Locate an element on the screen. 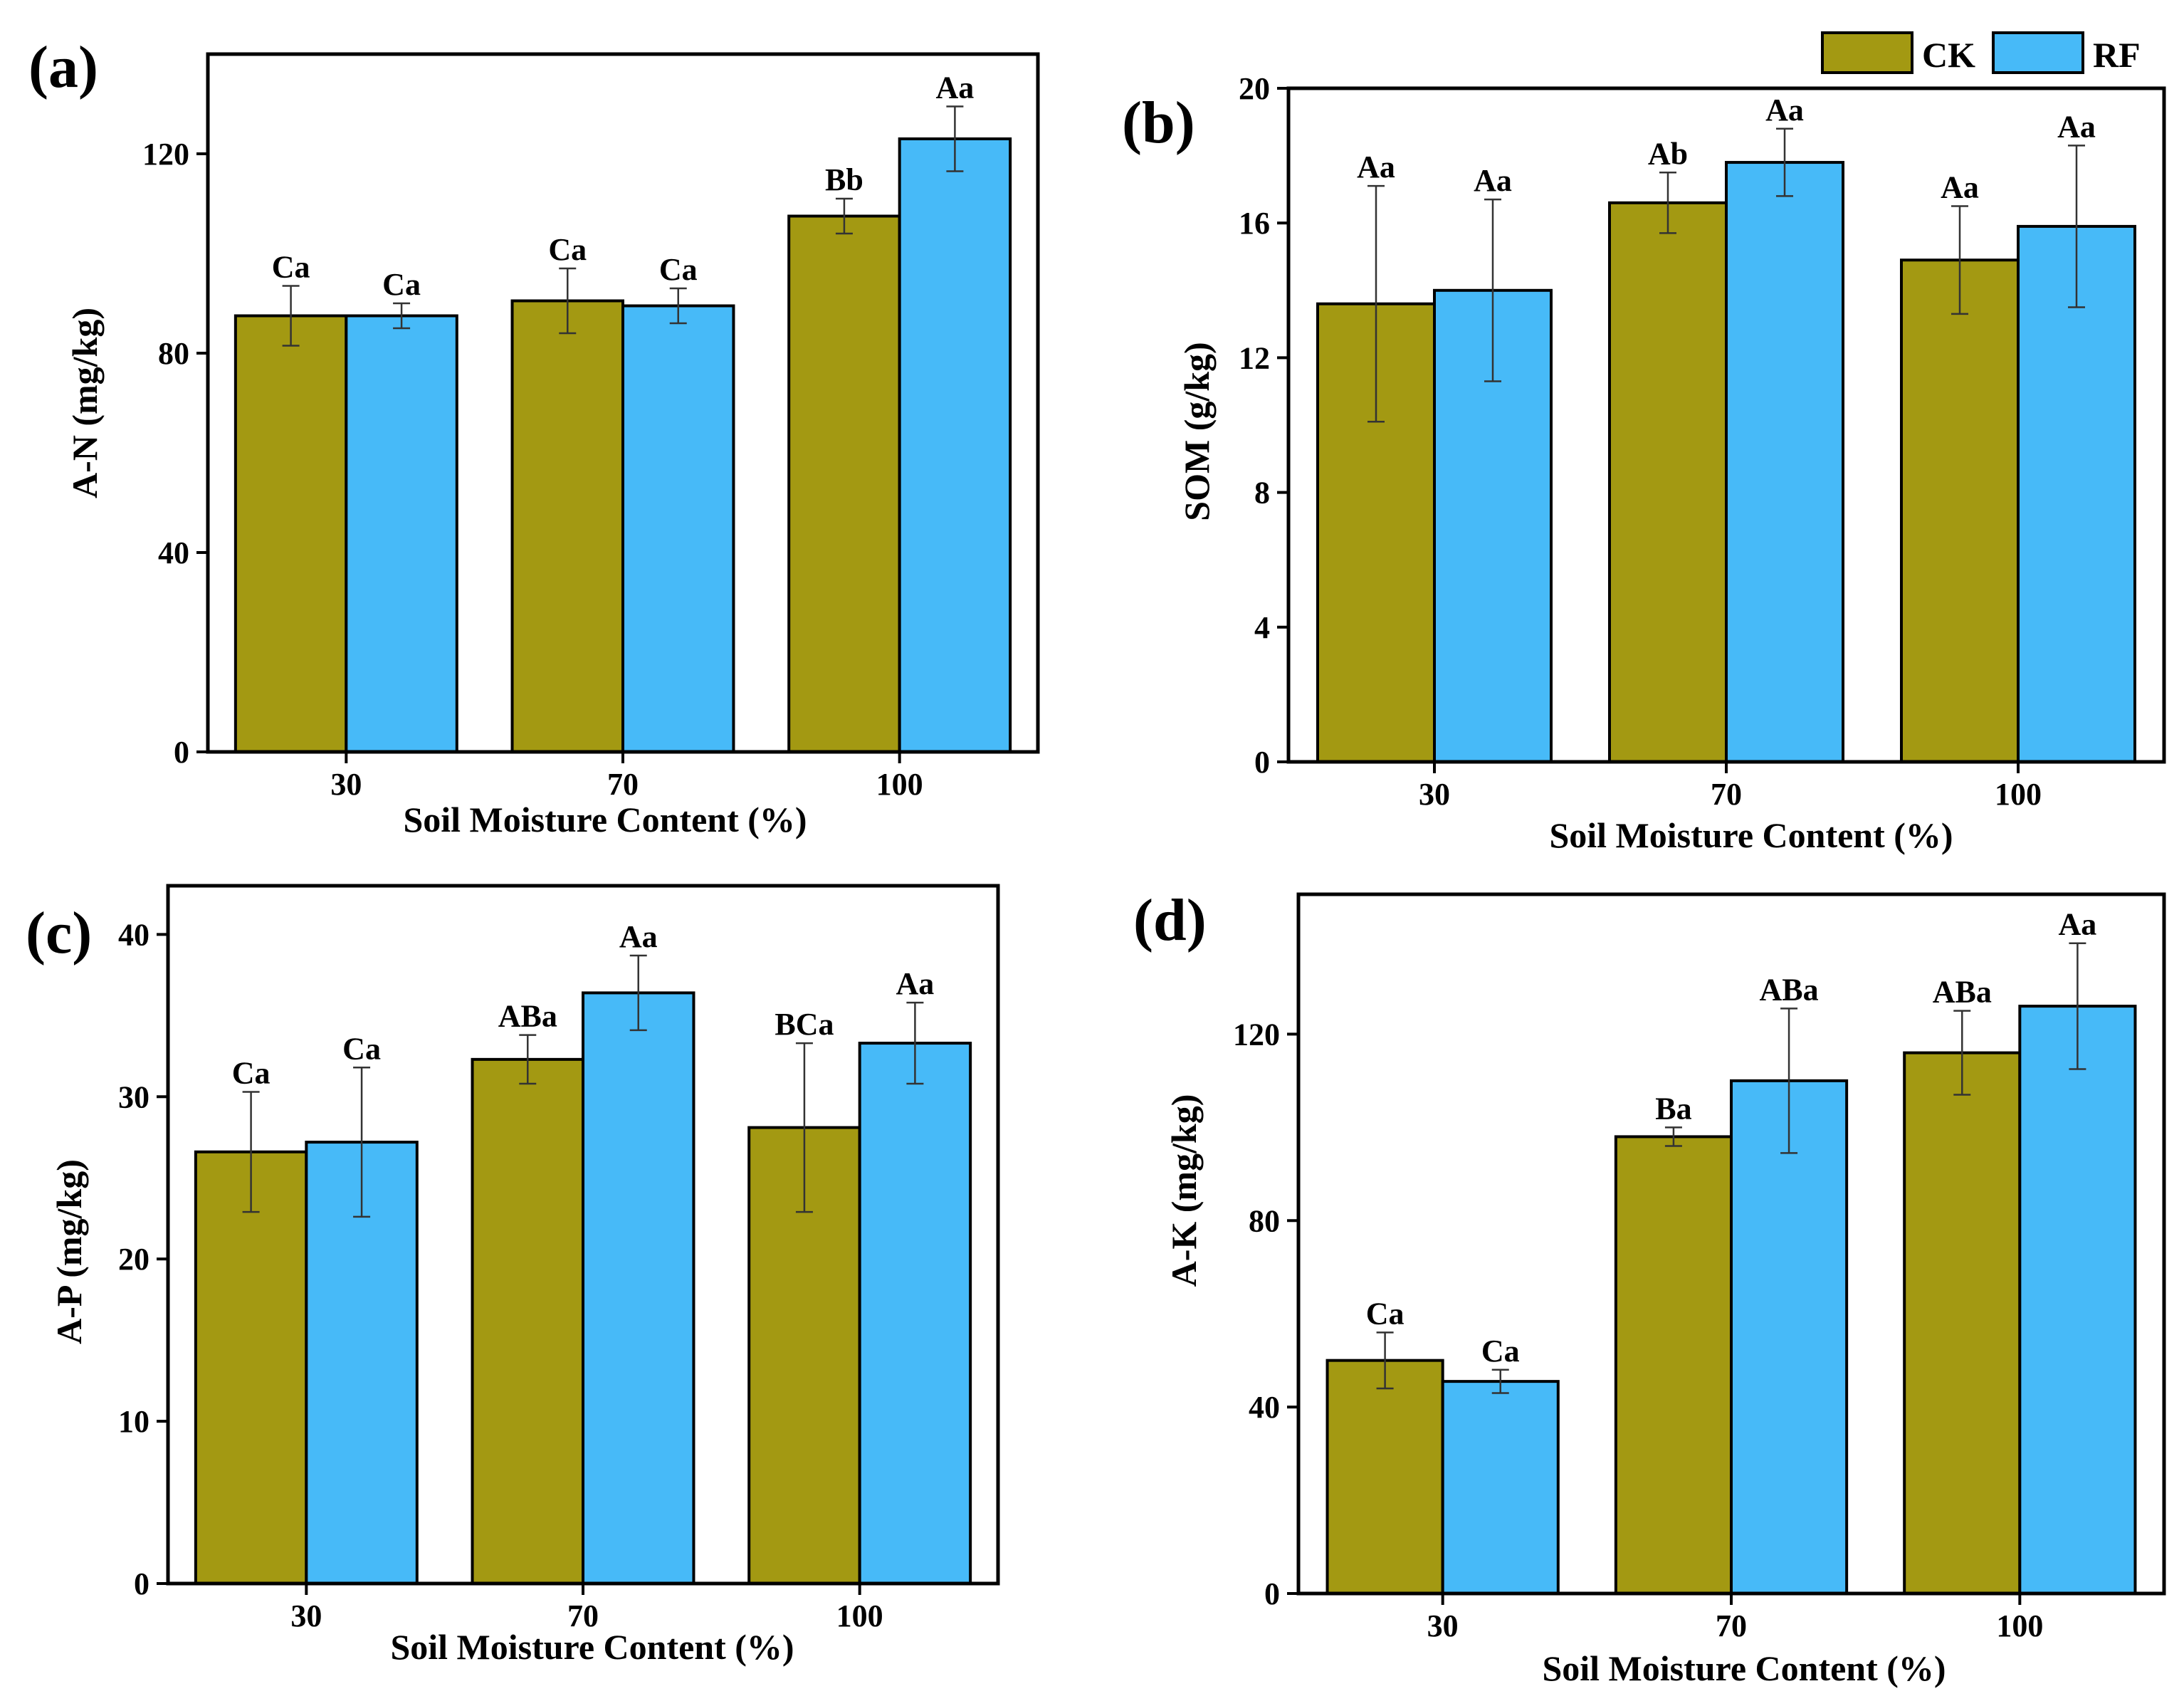 Image resolution: width=2184 pixels, height=1706 pixels. panel-letter: (b) is located at coordinates (1158, 123).